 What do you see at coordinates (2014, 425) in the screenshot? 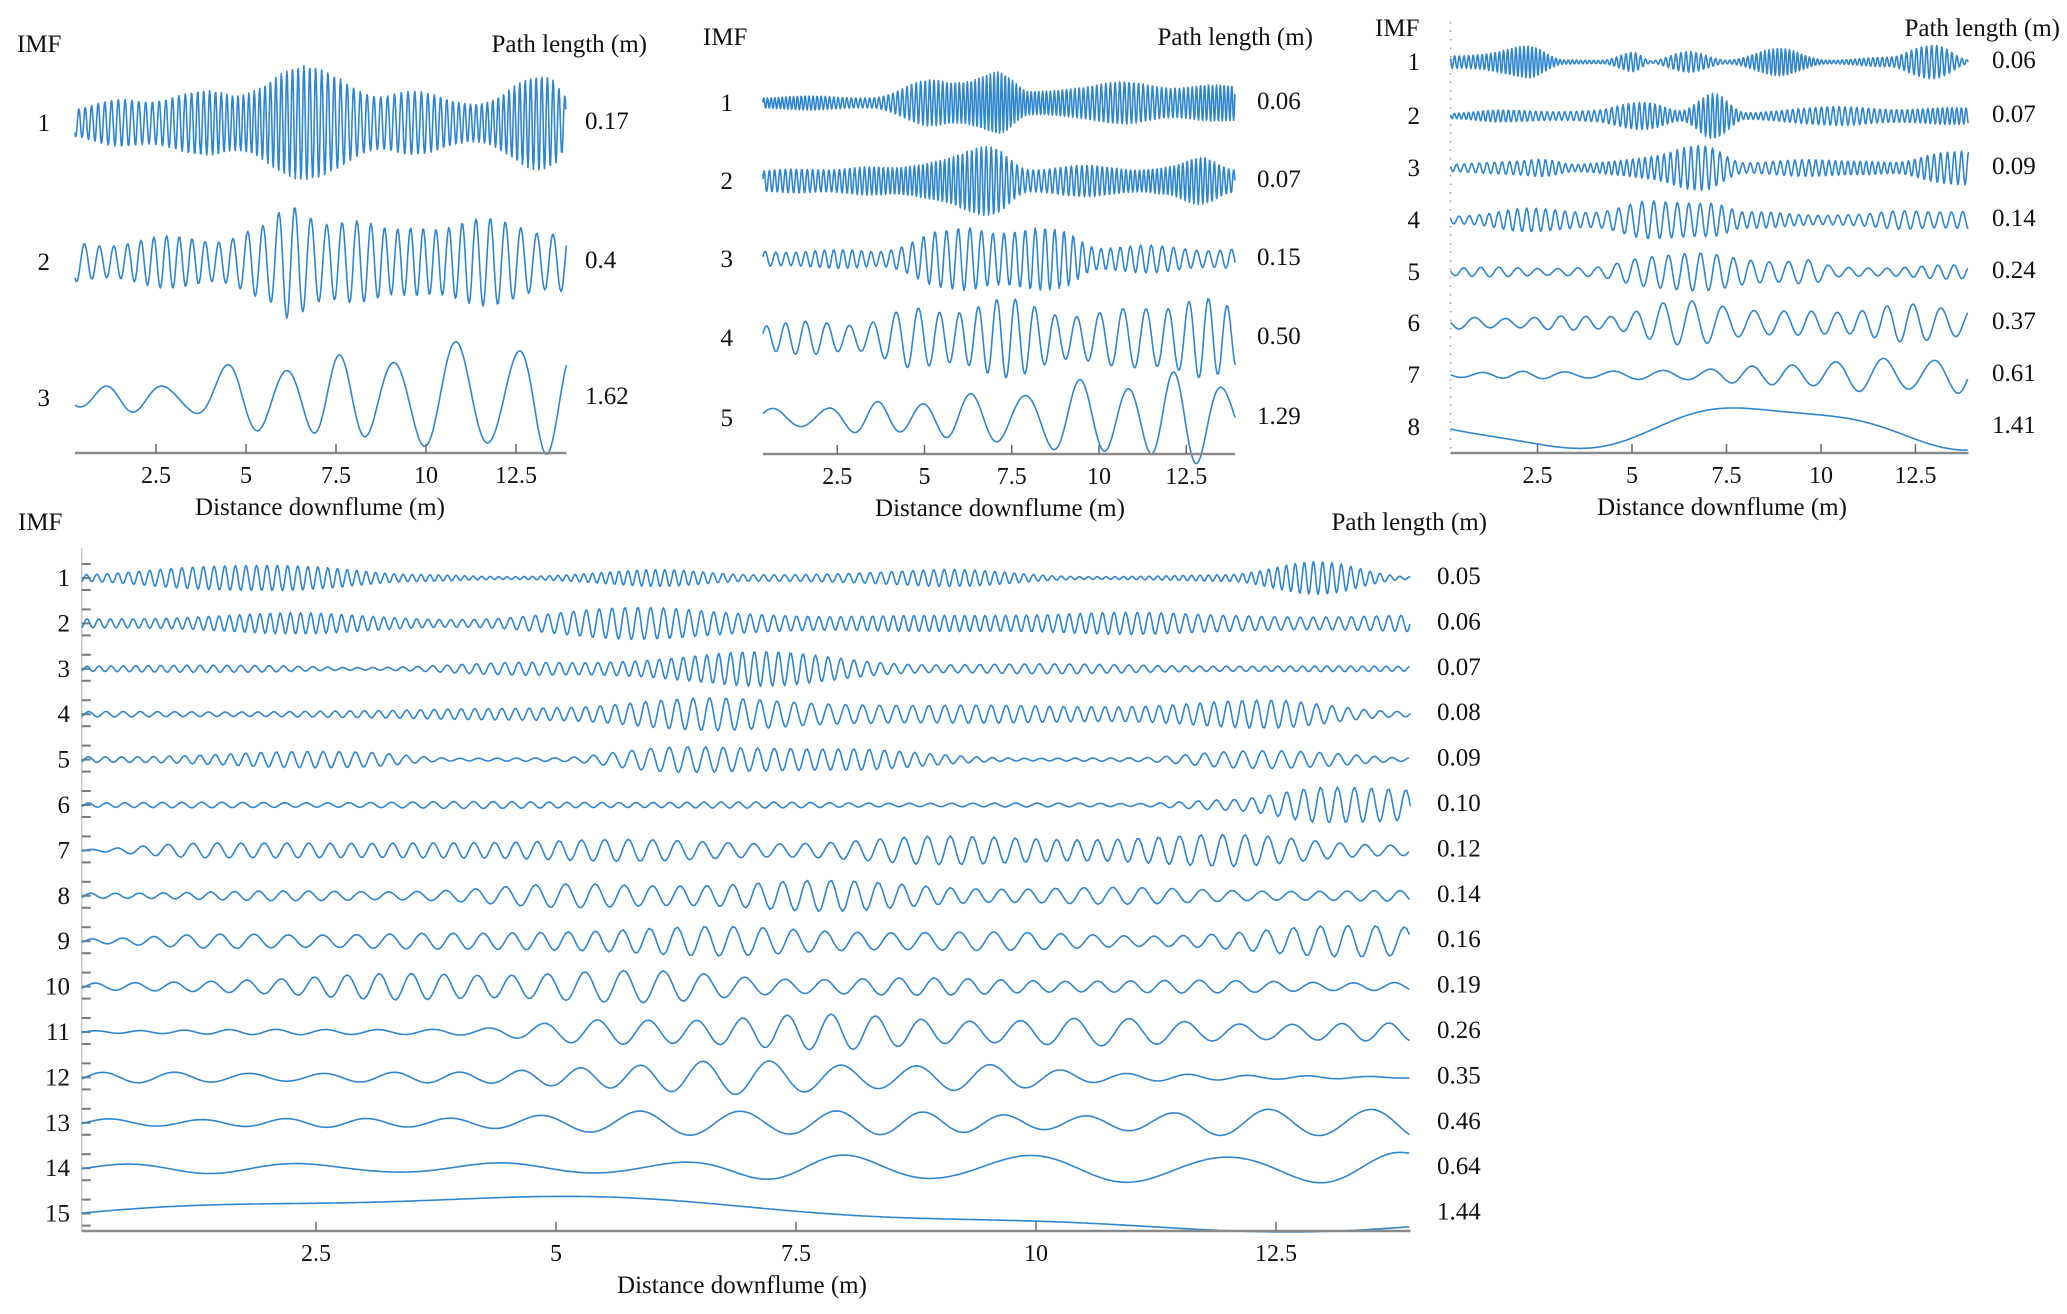
I see `path-length-value: 1.41` at bounding box center [2014, 425].